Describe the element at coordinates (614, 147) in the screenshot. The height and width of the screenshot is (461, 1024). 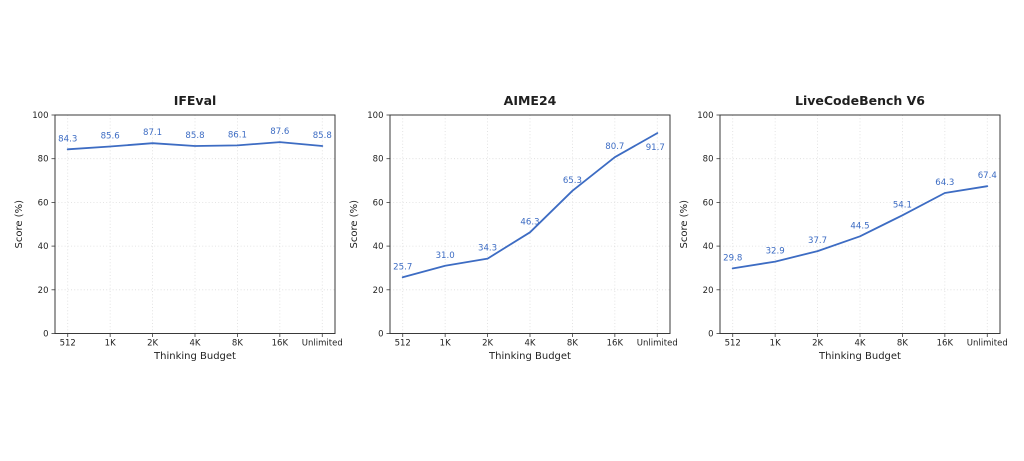
I see `point-value-label: 80.7` at that location.